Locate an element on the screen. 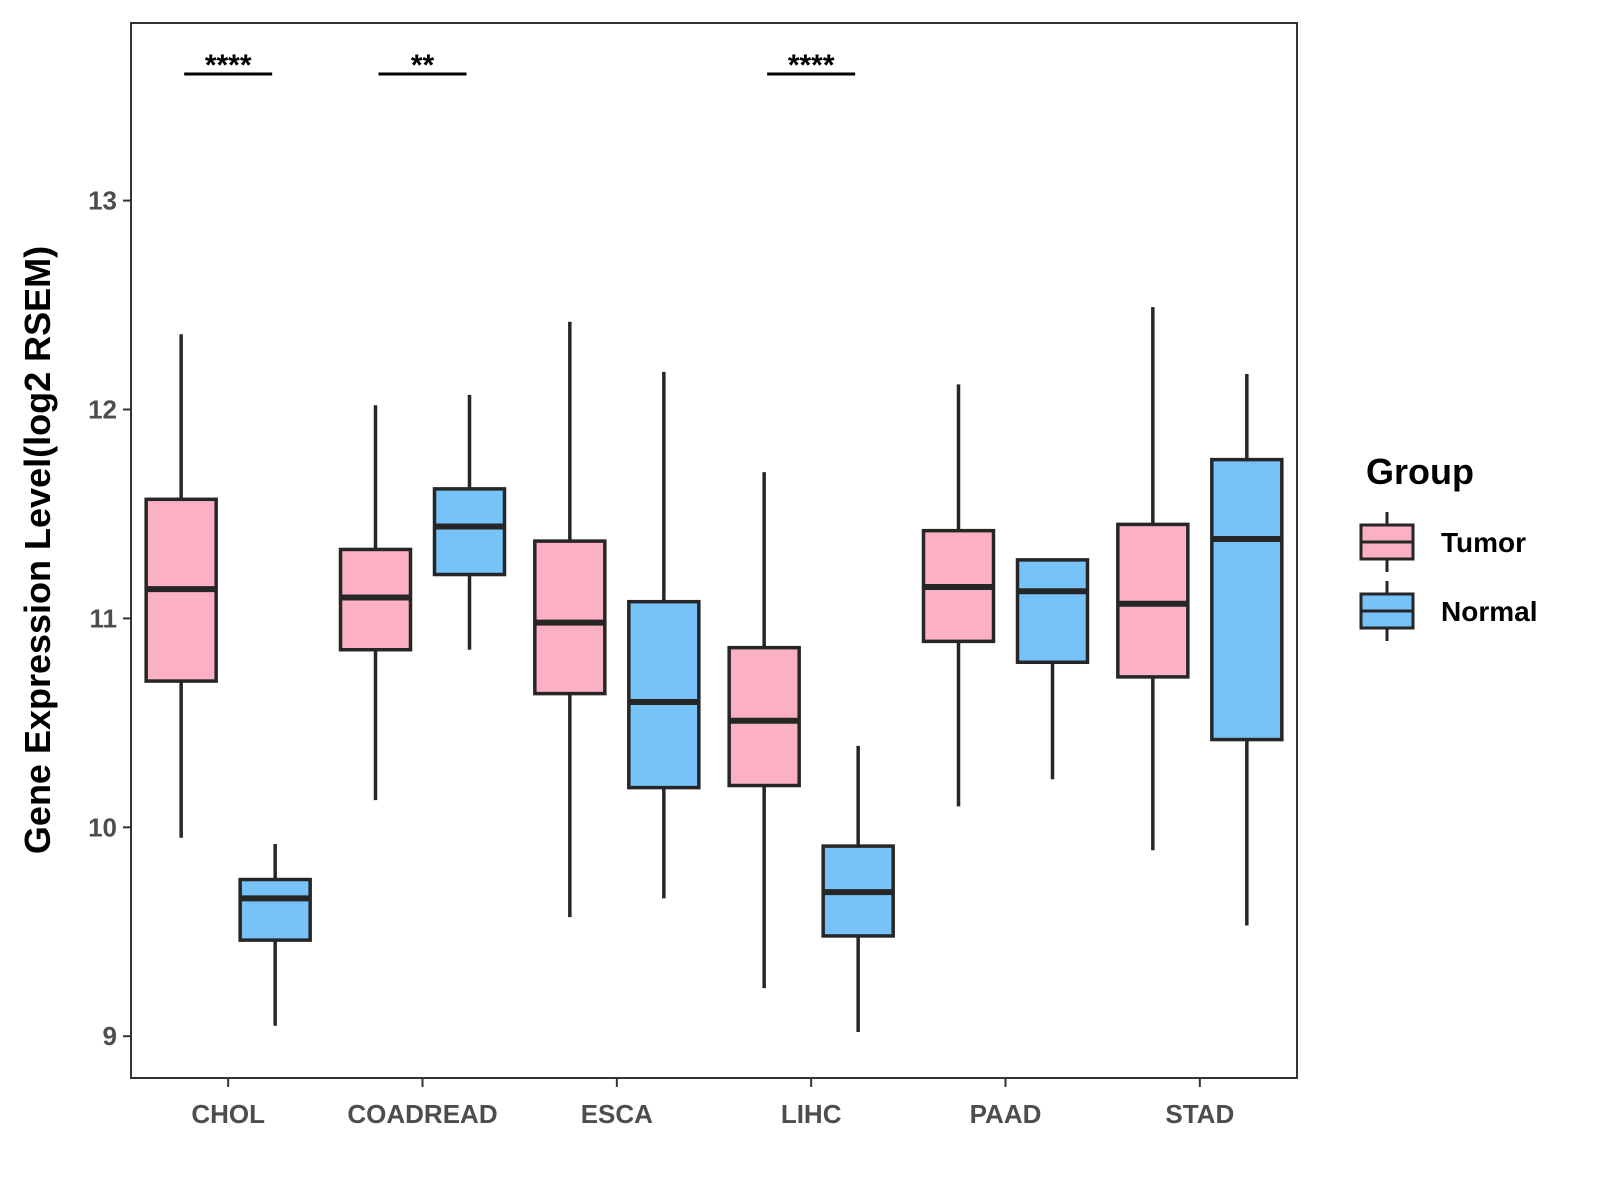 The height and width of the screenshot is (1200, 1600). y-tick-label-13: 13 is located at coordinates (102, 201).